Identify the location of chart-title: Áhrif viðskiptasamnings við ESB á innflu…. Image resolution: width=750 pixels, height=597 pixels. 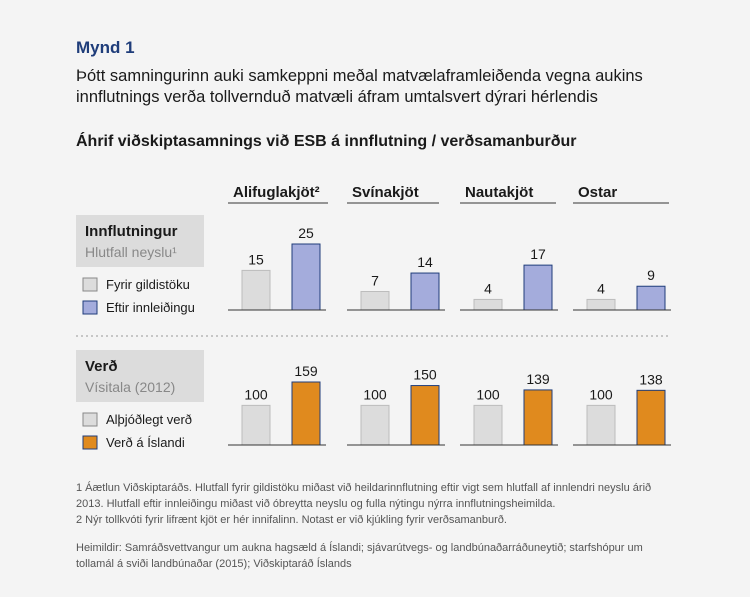
(326, 141).